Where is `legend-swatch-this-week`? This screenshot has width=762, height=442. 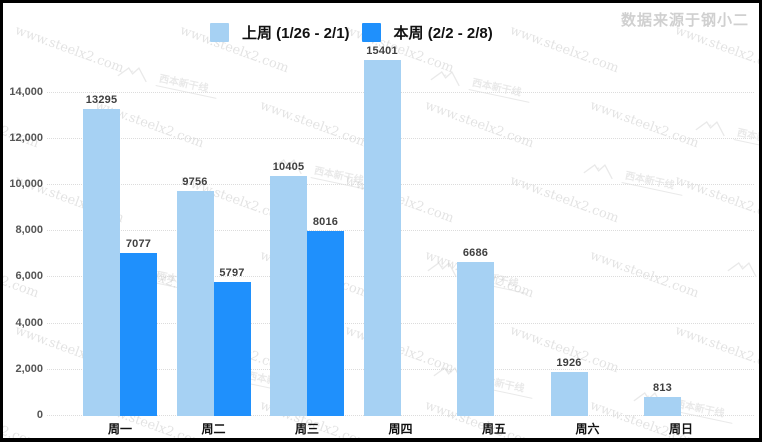
legend-swatch-this-week is located at coordinates (371, 32).